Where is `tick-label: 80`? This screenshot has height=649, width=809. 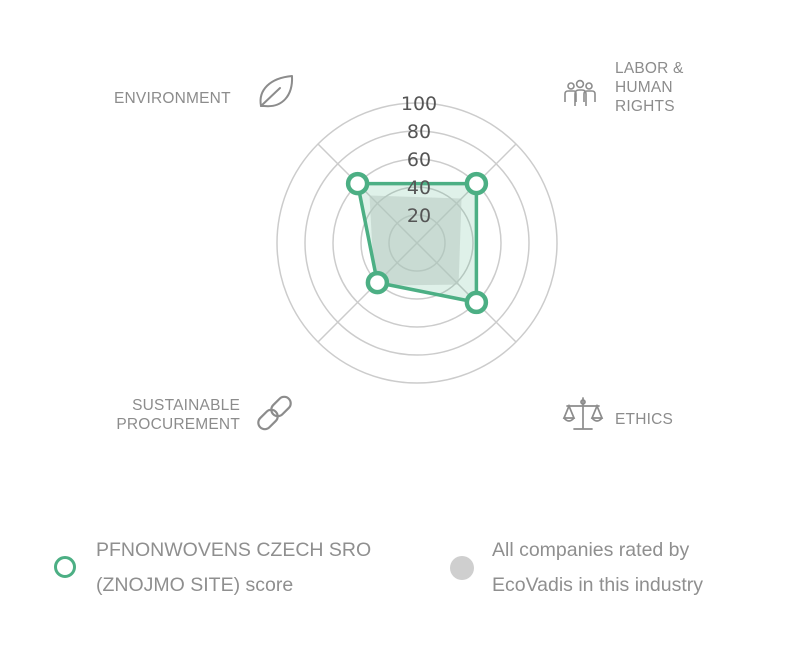 tick-label: 80 is located at coordinates (419, 132).